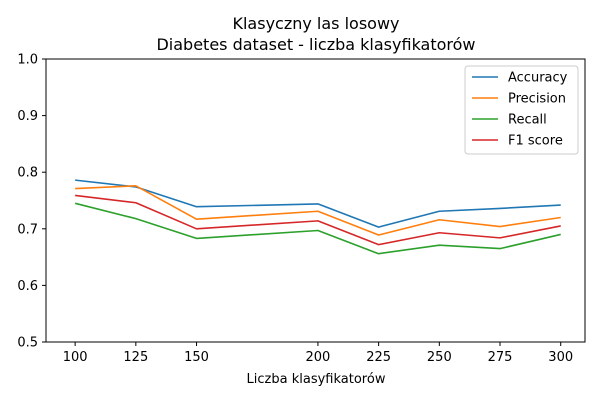 The width and height of the screenshot is (600, 400). I want to click on legend-box, so click(521, 110).